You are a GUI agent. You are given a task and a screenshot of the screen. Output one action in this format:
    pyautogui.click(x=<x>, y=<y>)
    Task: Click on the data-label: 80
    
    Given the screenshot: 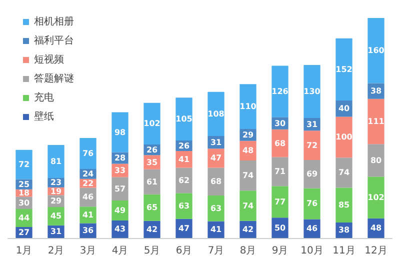 What is the action you would take?
    pyautogui.click(x=376, y=160)
    